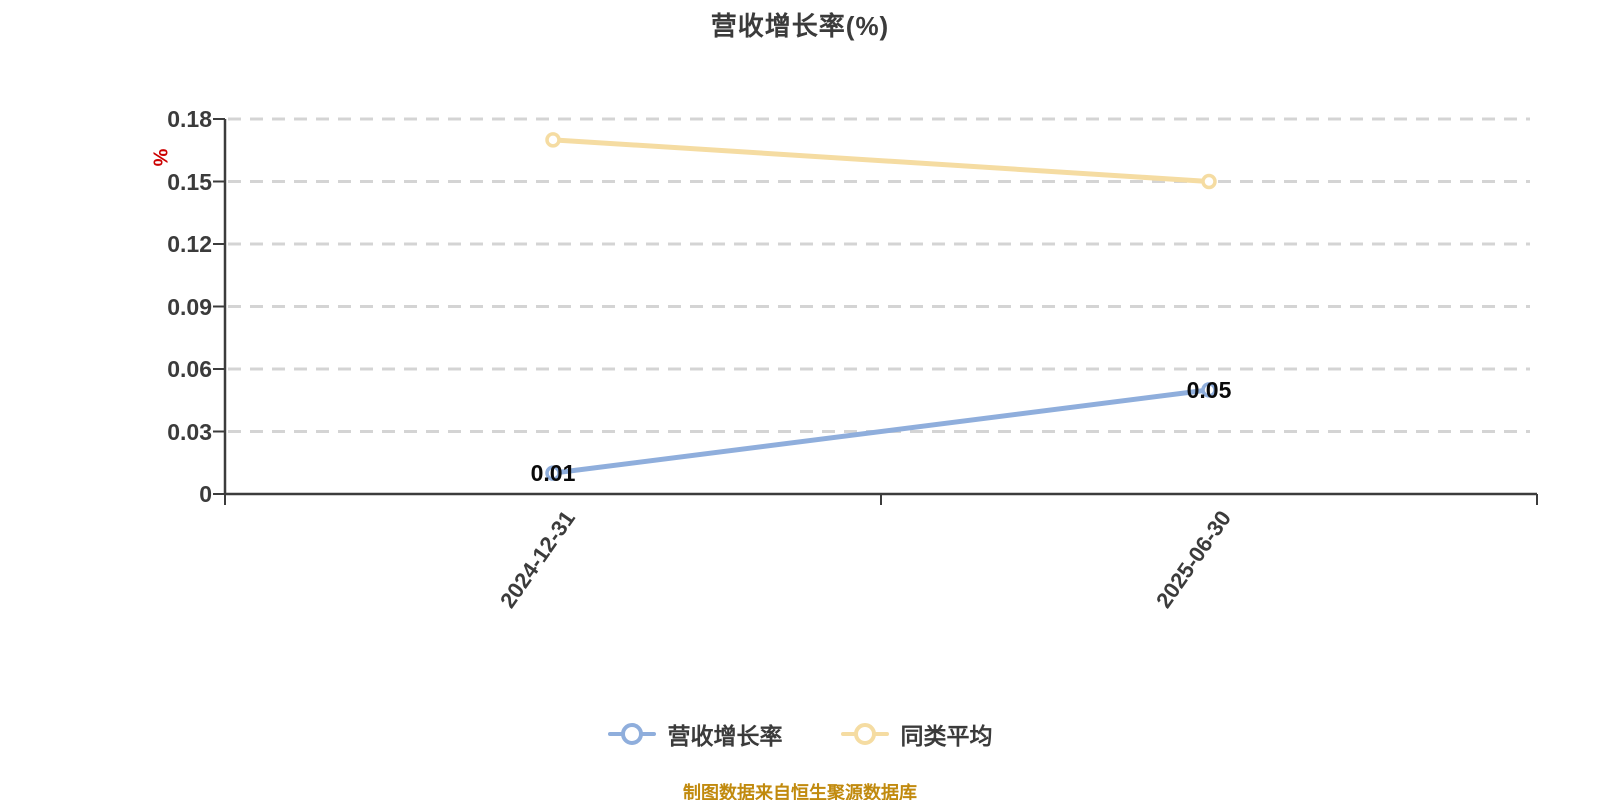 Image resolution: width=1600 pixels, height=800 pixels. What do you see at coordinates (800, 791) in the screenshot?
I see `data-source-footer: 制图数据来自恒生聚源数据库` at bounding box center [800, 791].